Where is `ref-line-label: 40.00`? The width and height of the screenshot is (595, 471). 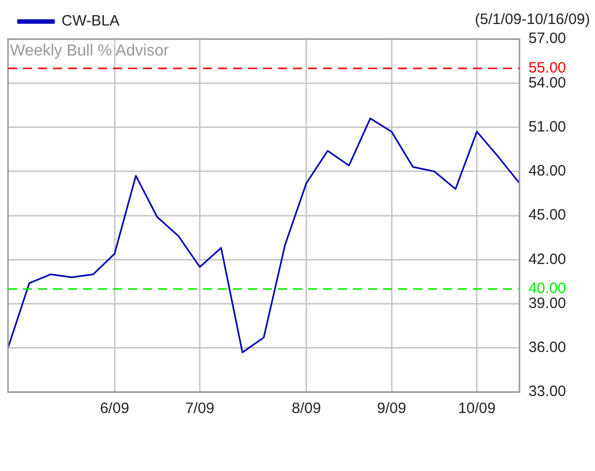
ref-line-label: 40.00 is located at coordinates (547, 289).